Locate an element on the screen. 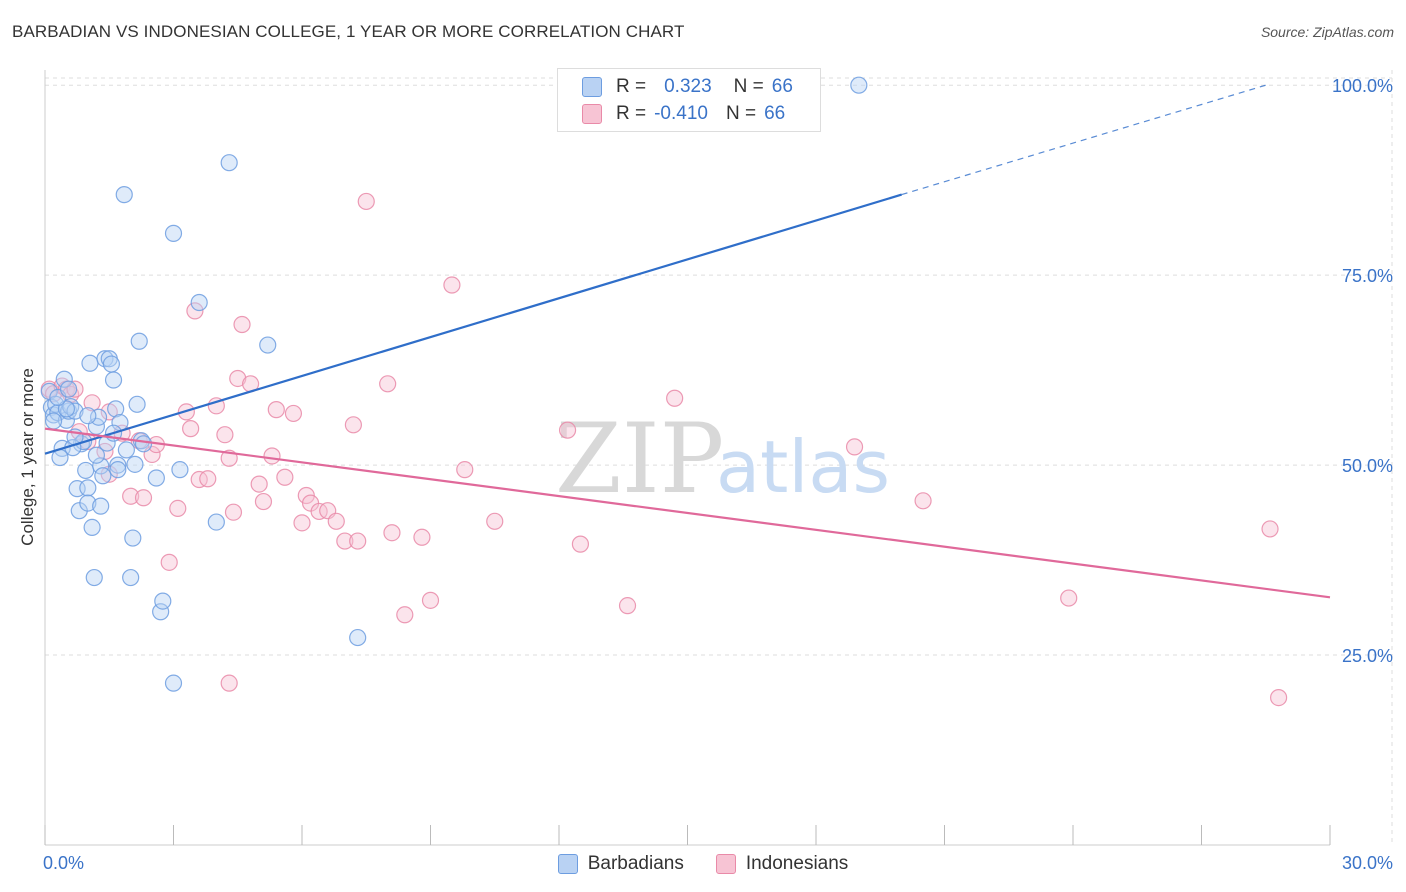  barbadians-trend-extension is located at coordinates (1083, 140).